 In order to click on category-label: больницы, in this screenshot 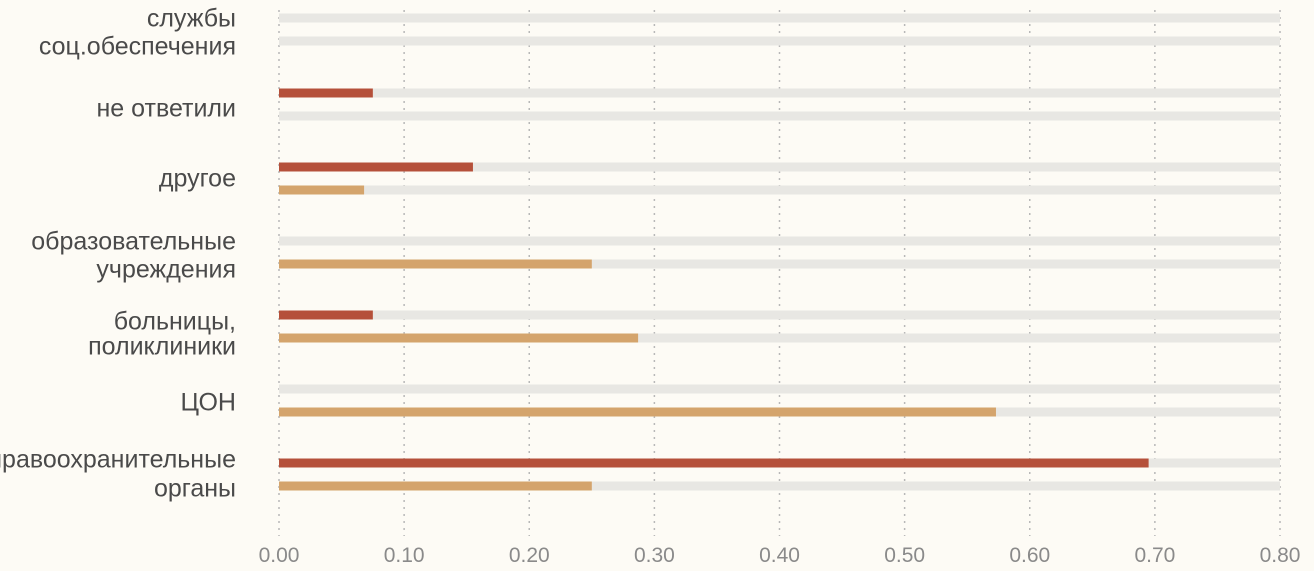, I will do `click(175, 322)`.